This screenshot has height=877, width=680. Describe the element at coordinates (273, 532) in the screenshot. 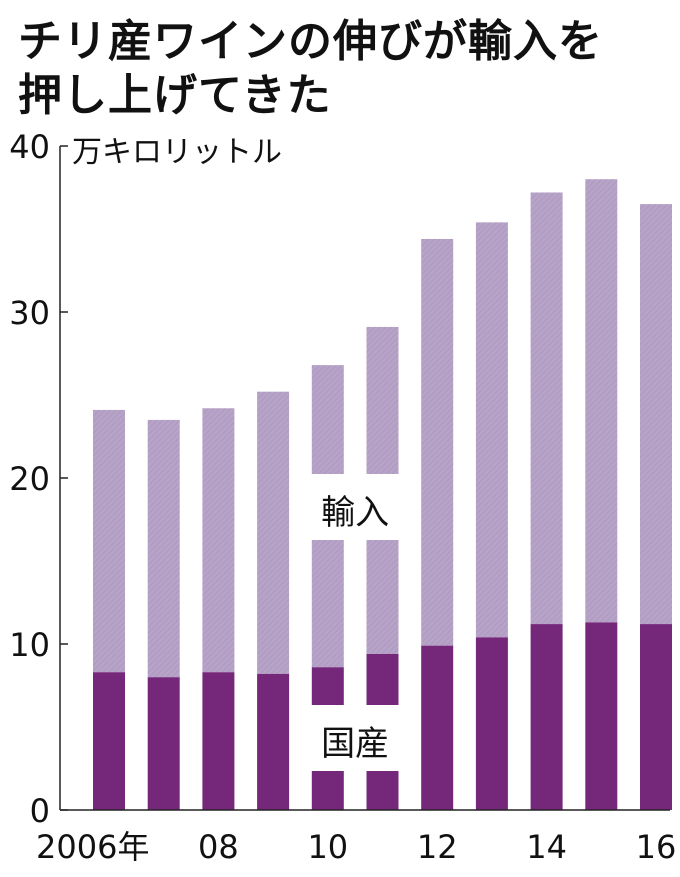

I see `bar-import-2009` at that location.